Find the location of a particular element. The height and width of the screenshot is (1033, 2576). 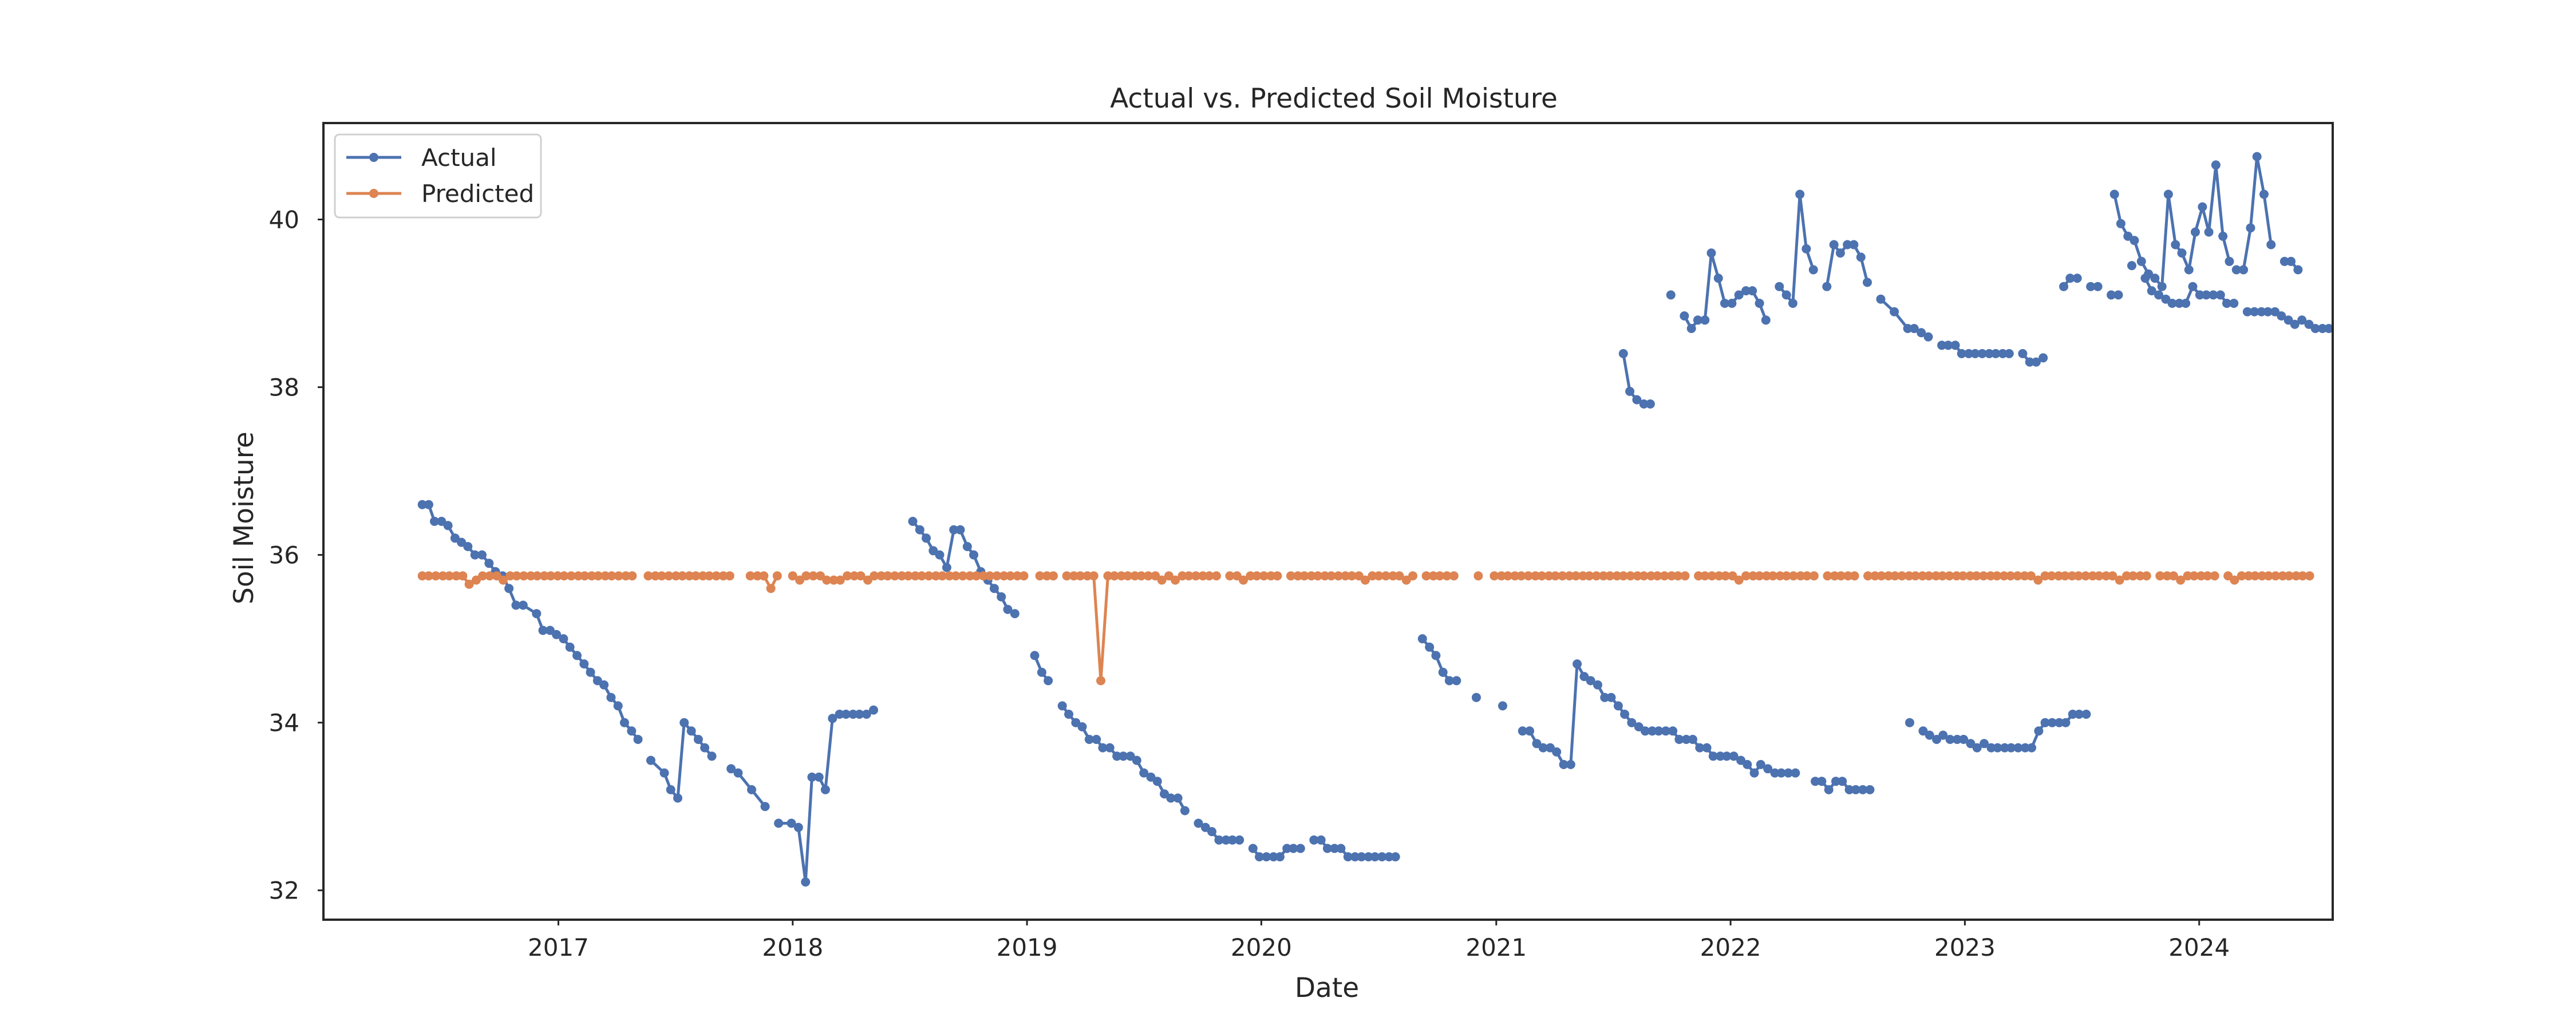

x-tick-label: 2023 is located at coordinates (1965, 947).